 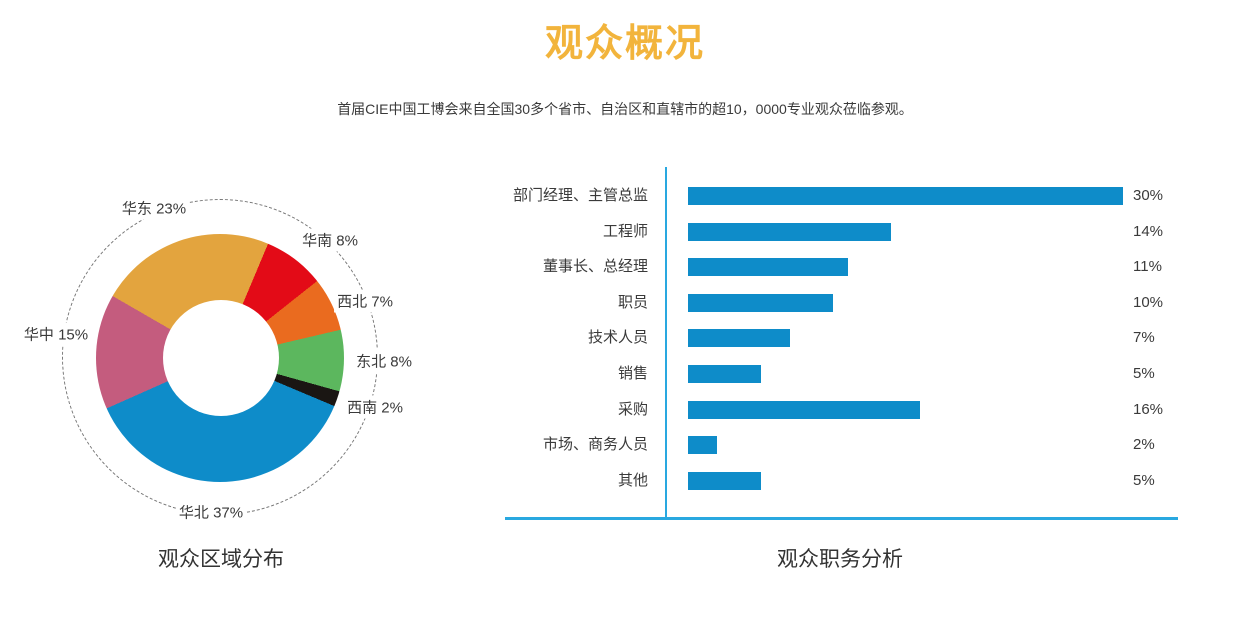 What do you see at coordinates (840, 559) in the screenshot?
I see `bar-chart-title: 观众职务分析` at bounding box center [840, 559].